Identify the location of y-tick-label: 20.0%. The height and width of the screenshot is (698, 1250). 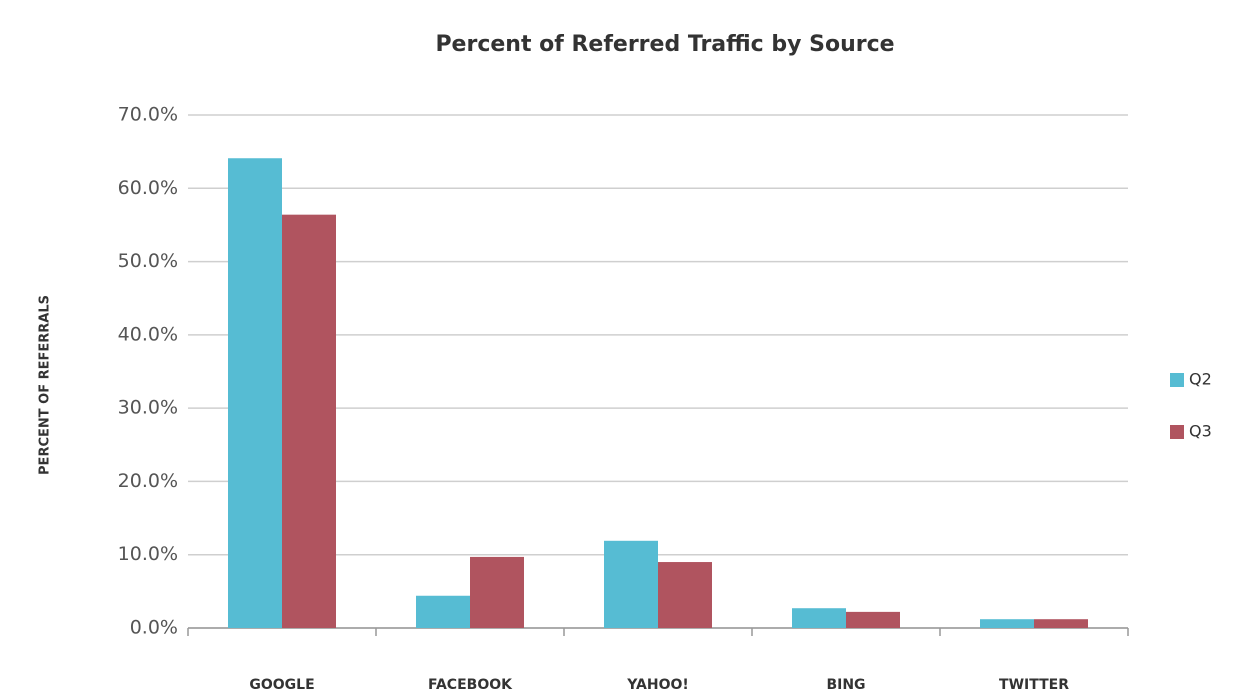
(148, 481).